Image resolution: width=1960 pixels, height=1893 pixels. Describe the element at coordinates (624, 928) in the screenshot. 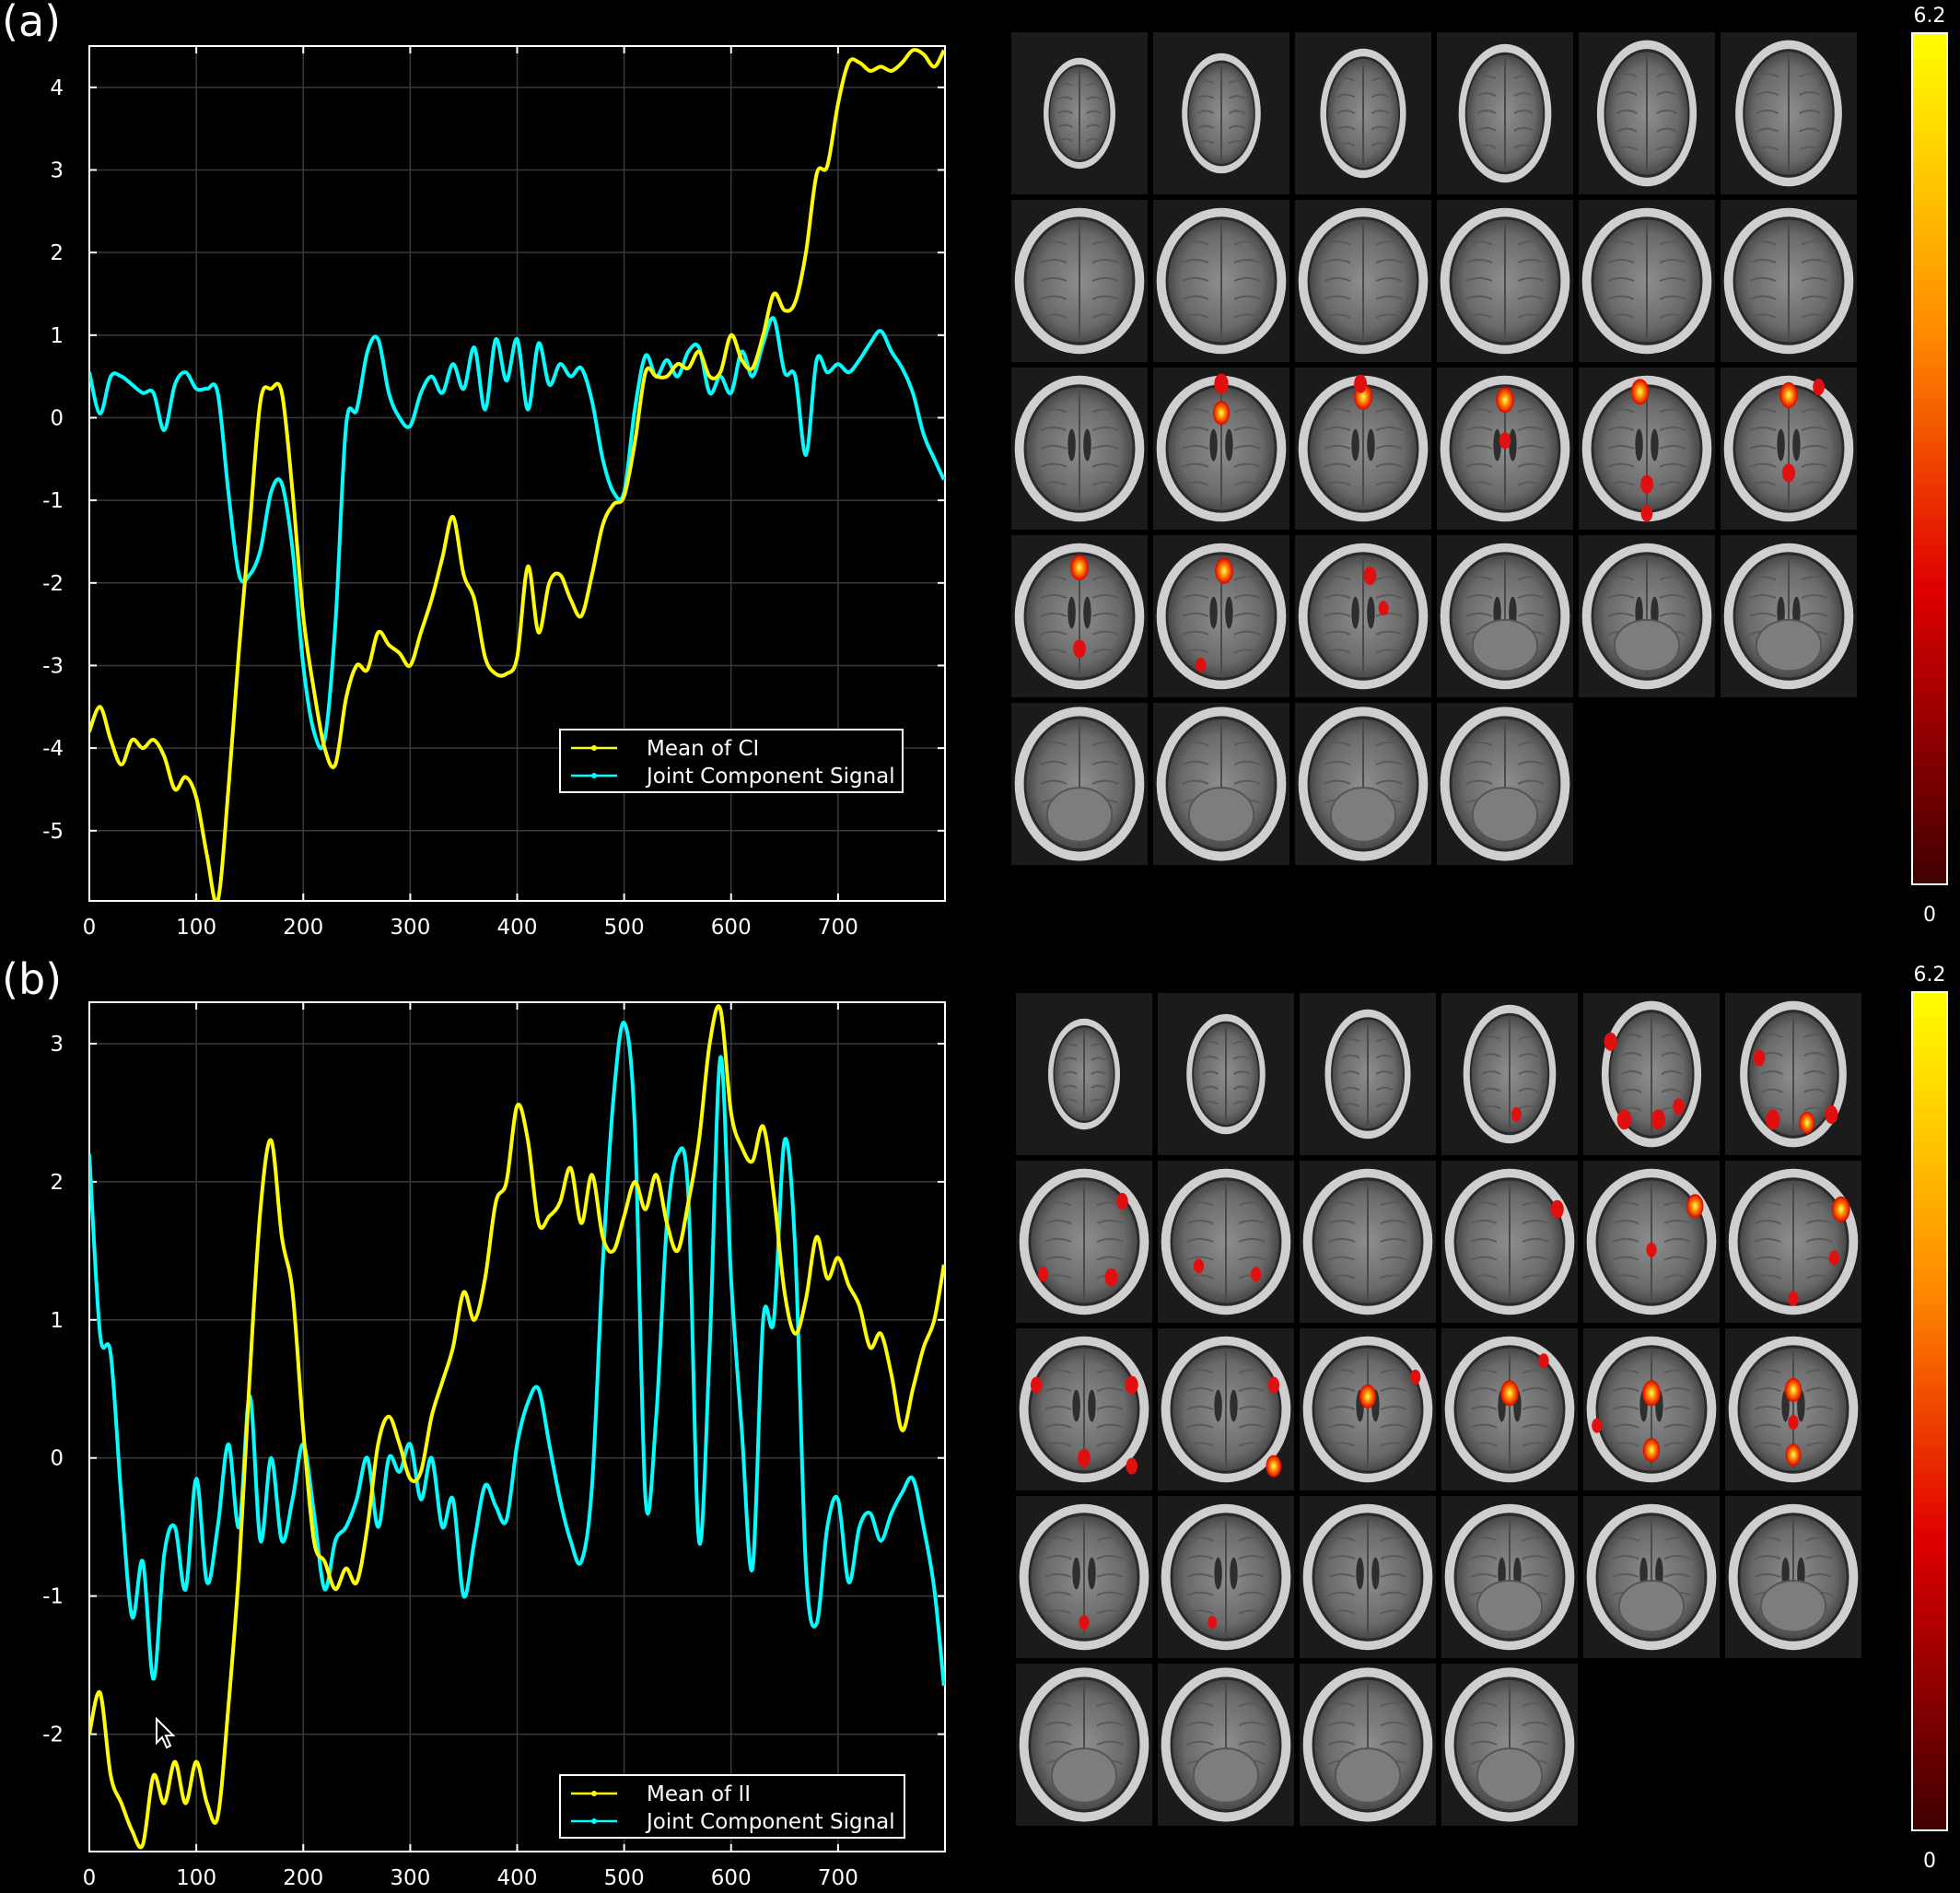

I see `x-tick-label: 500` at that location.